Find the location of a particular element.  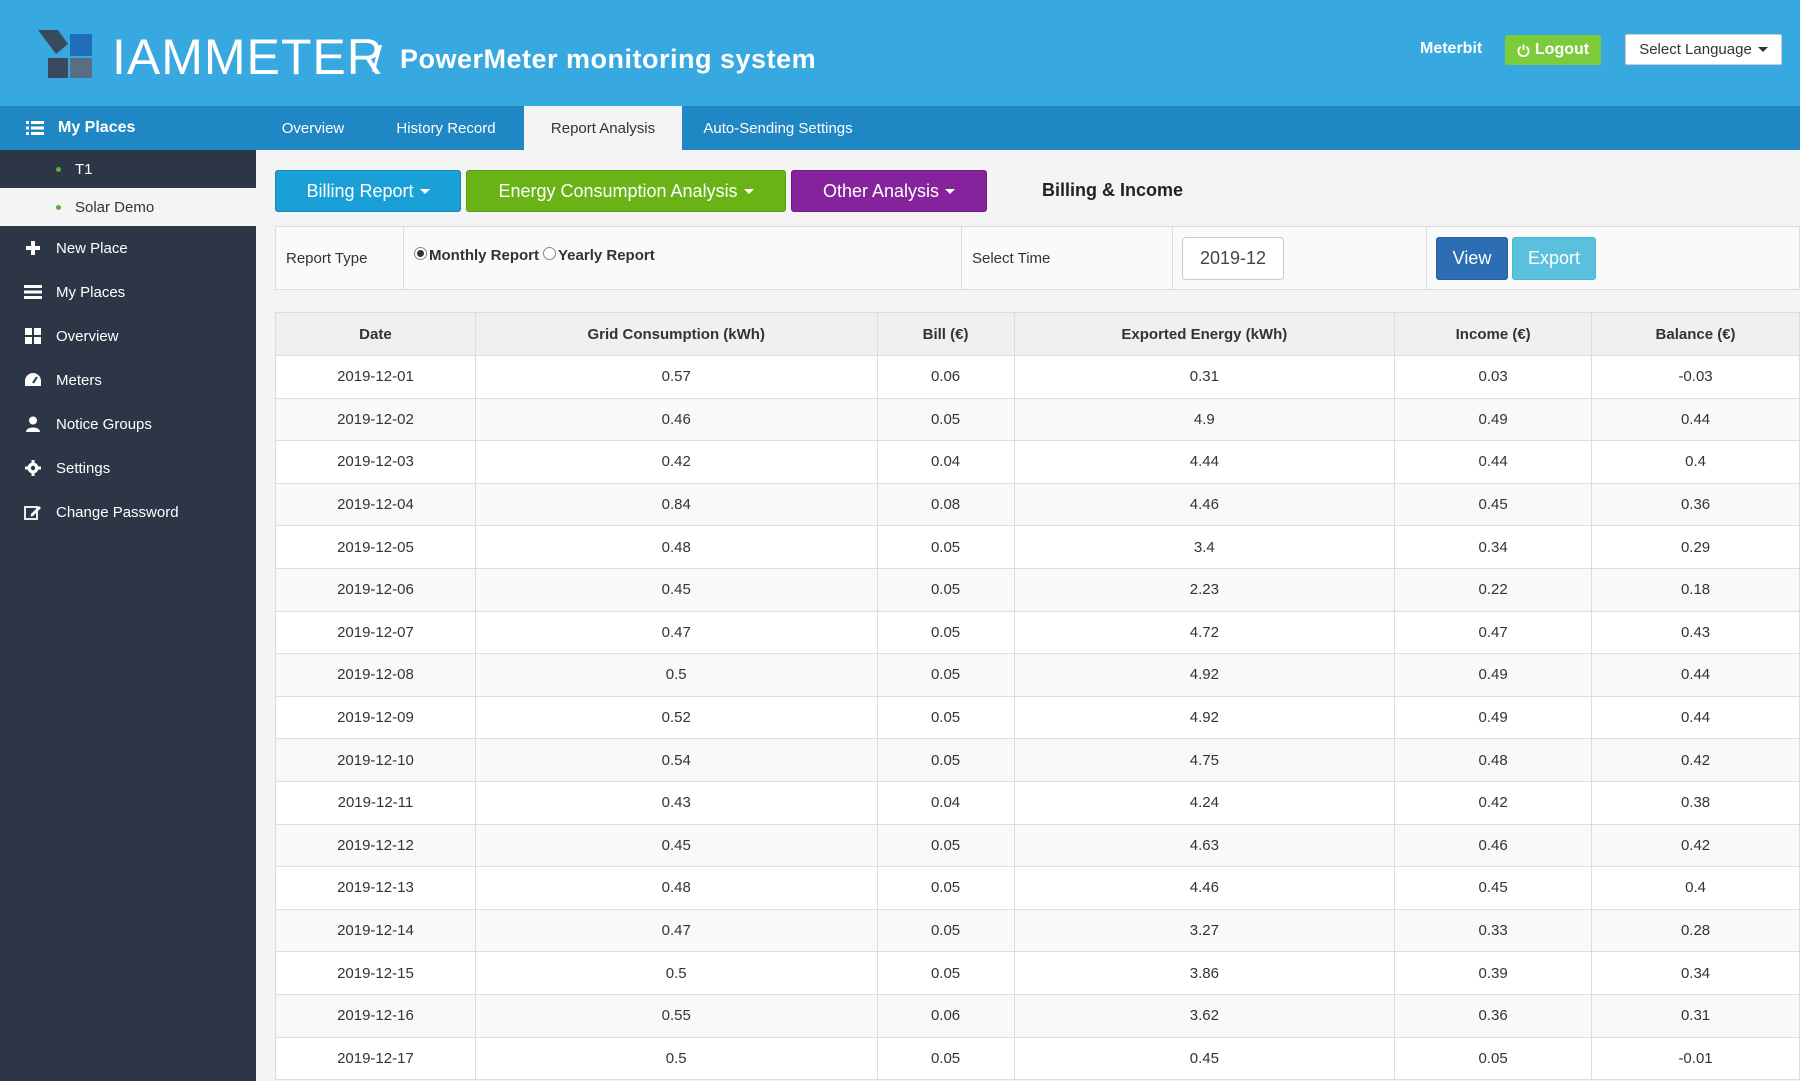

table-cell: 0.54 is located at coordinates (676, 760).